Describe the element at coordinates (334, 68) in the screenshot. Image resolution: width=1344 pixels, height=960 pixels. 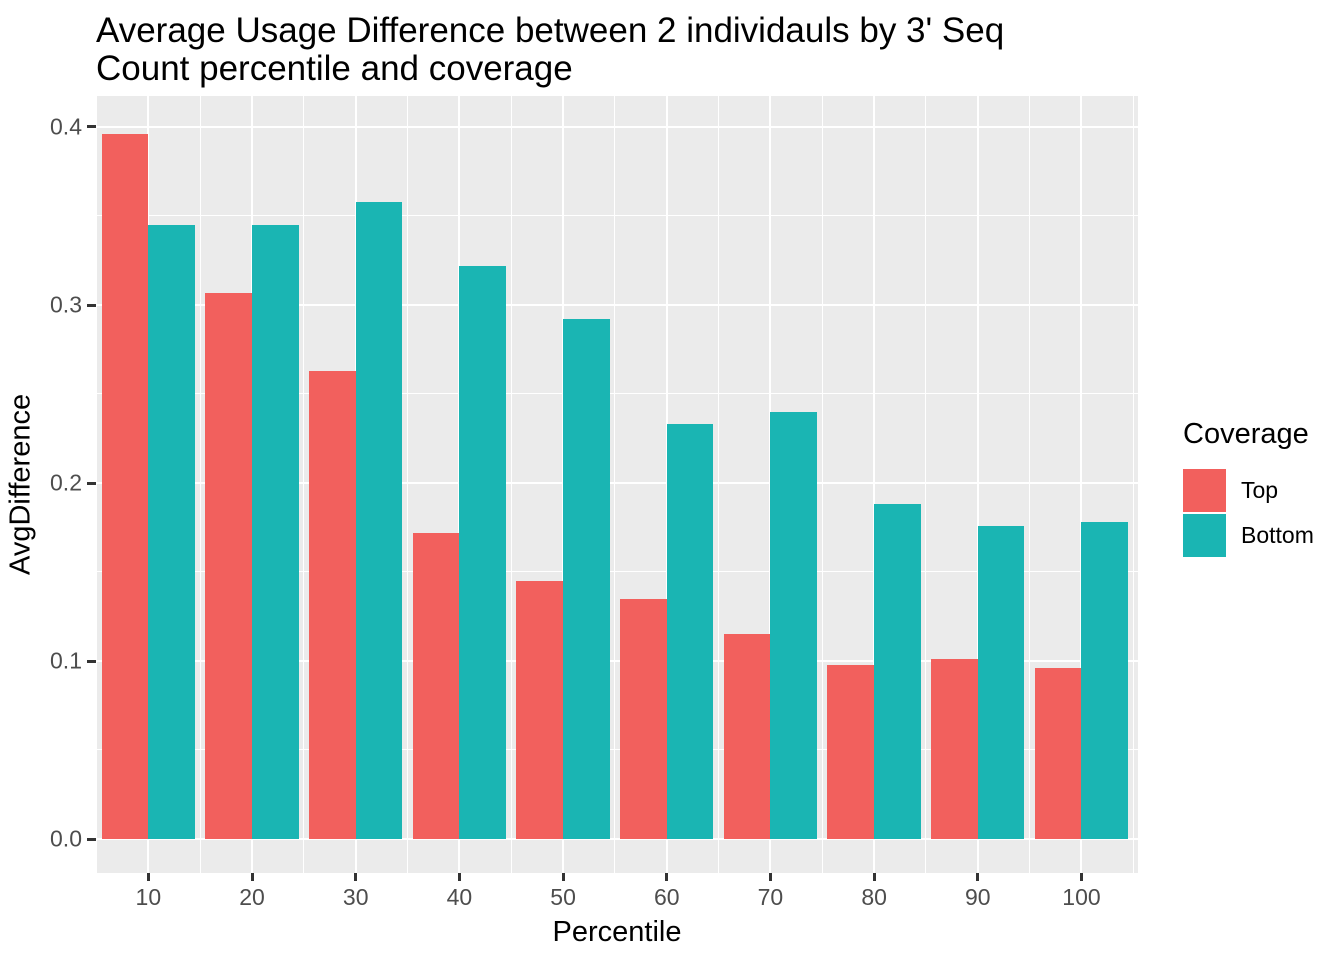
I see `chart-title-line-2: Count percentile and coverage` at that location.